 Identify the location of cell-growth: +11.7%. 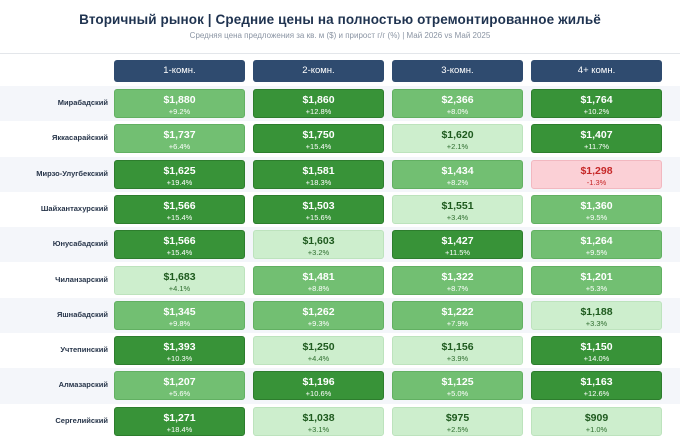
(596, 147).